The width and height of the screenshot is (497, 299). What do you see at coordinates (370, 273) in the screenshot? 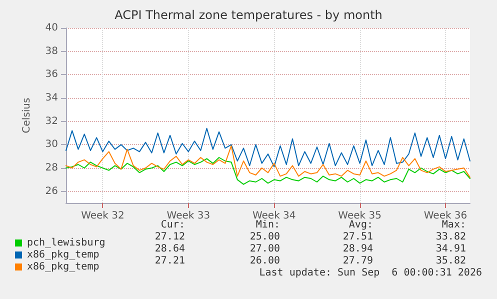
I see `text: Last update: Sun Sep 6 00:00:31 2026` at bounding box center [370, 273].